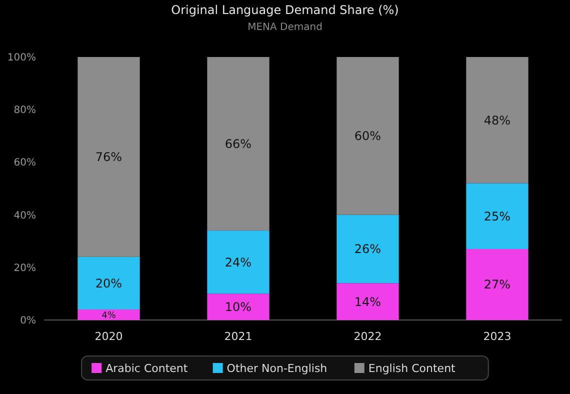 This screenshot has height=394, width=570. Describe the element at coordinates (21, 58) in the screenshot. I see `y-tick-label: 100%` at that location.